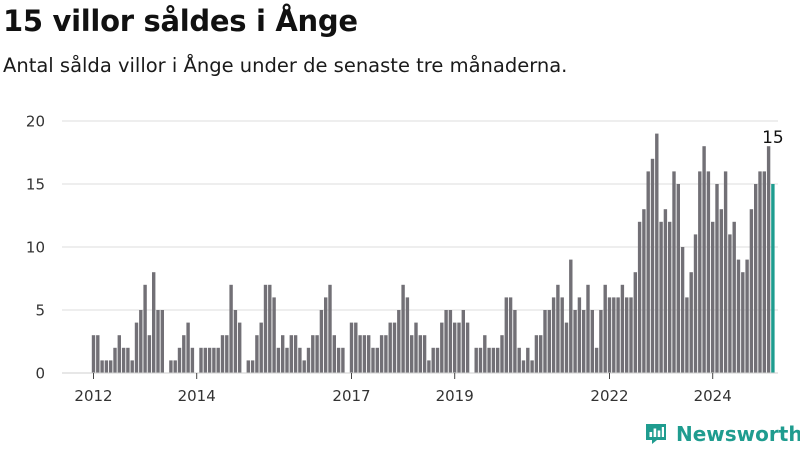  What do you see at coordinates (93, 396) in the screenshot?
I see `x-tick-label: 2012` at bounding box center [93, 396].